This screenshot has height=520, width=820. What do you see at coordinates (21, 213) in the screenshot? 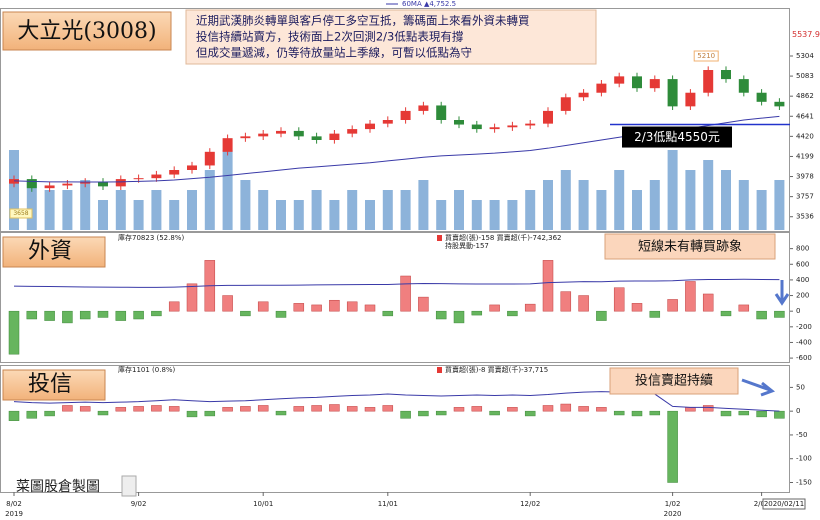
I see `low-label-box` at bounding box center [21, 213].